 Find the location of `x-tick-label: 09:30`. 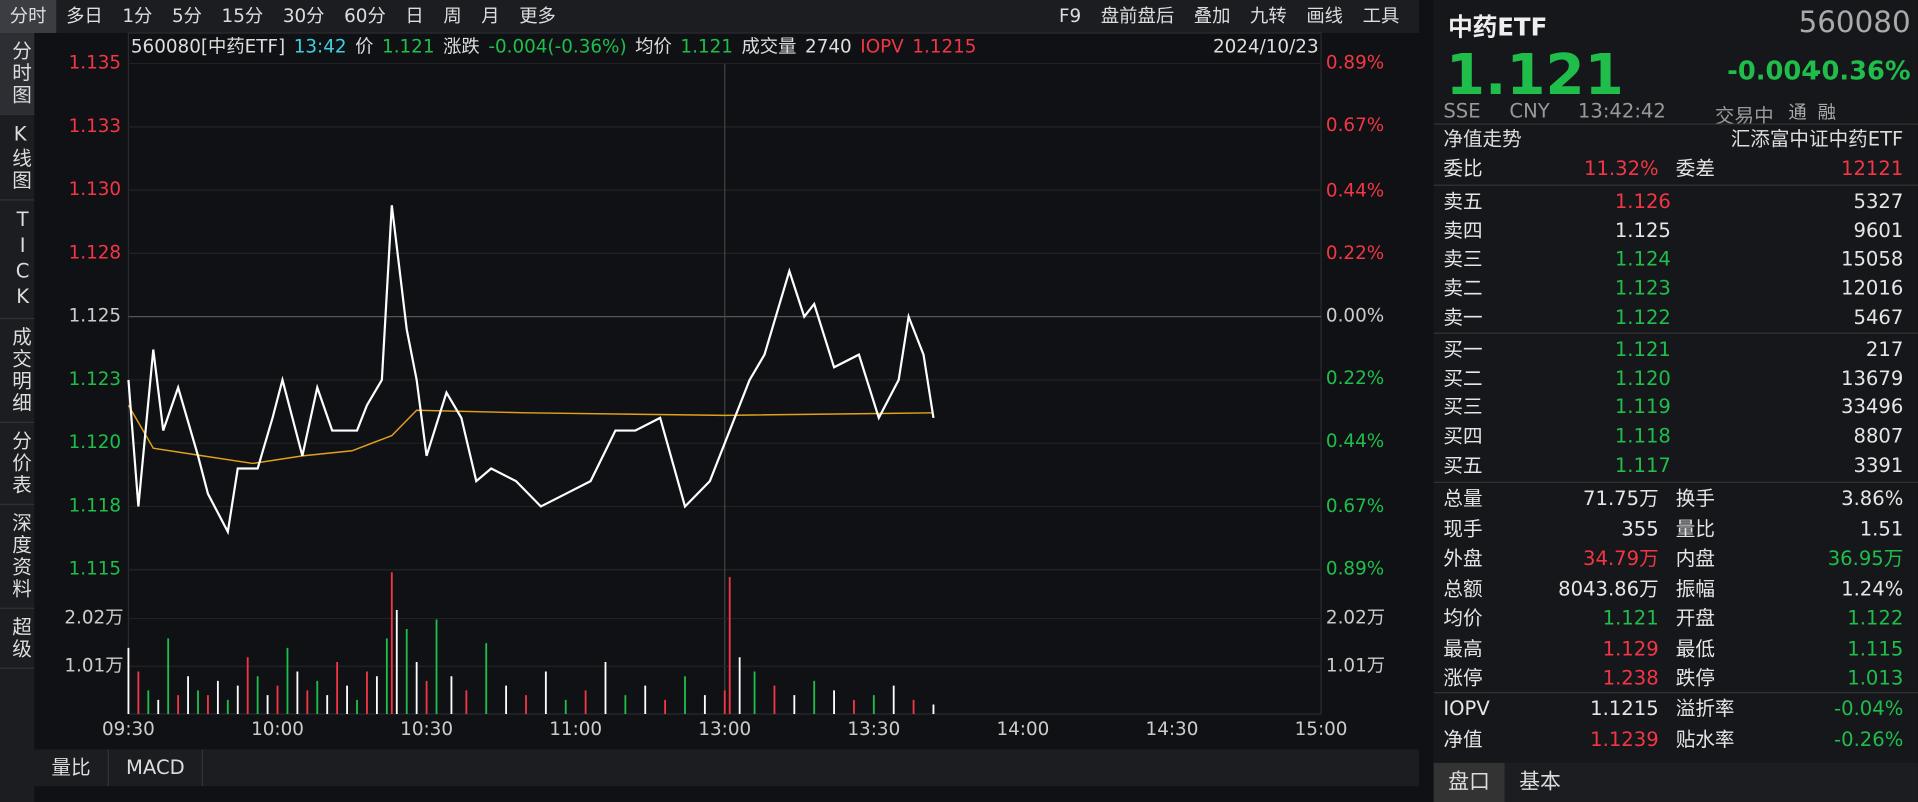

x-tick-label: 09:30 is located at coordinates (128, 729).